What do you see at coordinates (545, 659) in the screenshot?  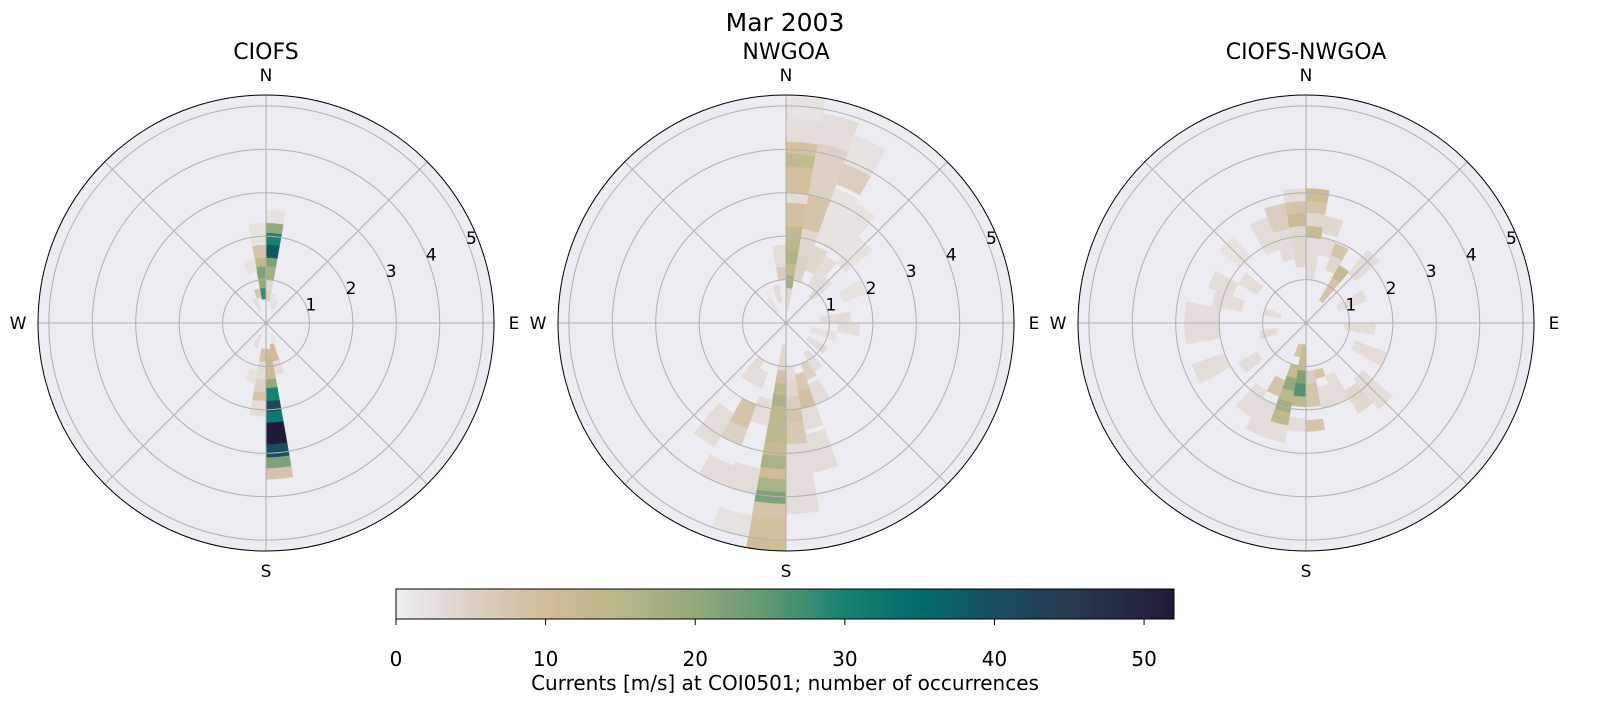 I see `colorbar-tick-label: 10` at bounding box center [545, 659].